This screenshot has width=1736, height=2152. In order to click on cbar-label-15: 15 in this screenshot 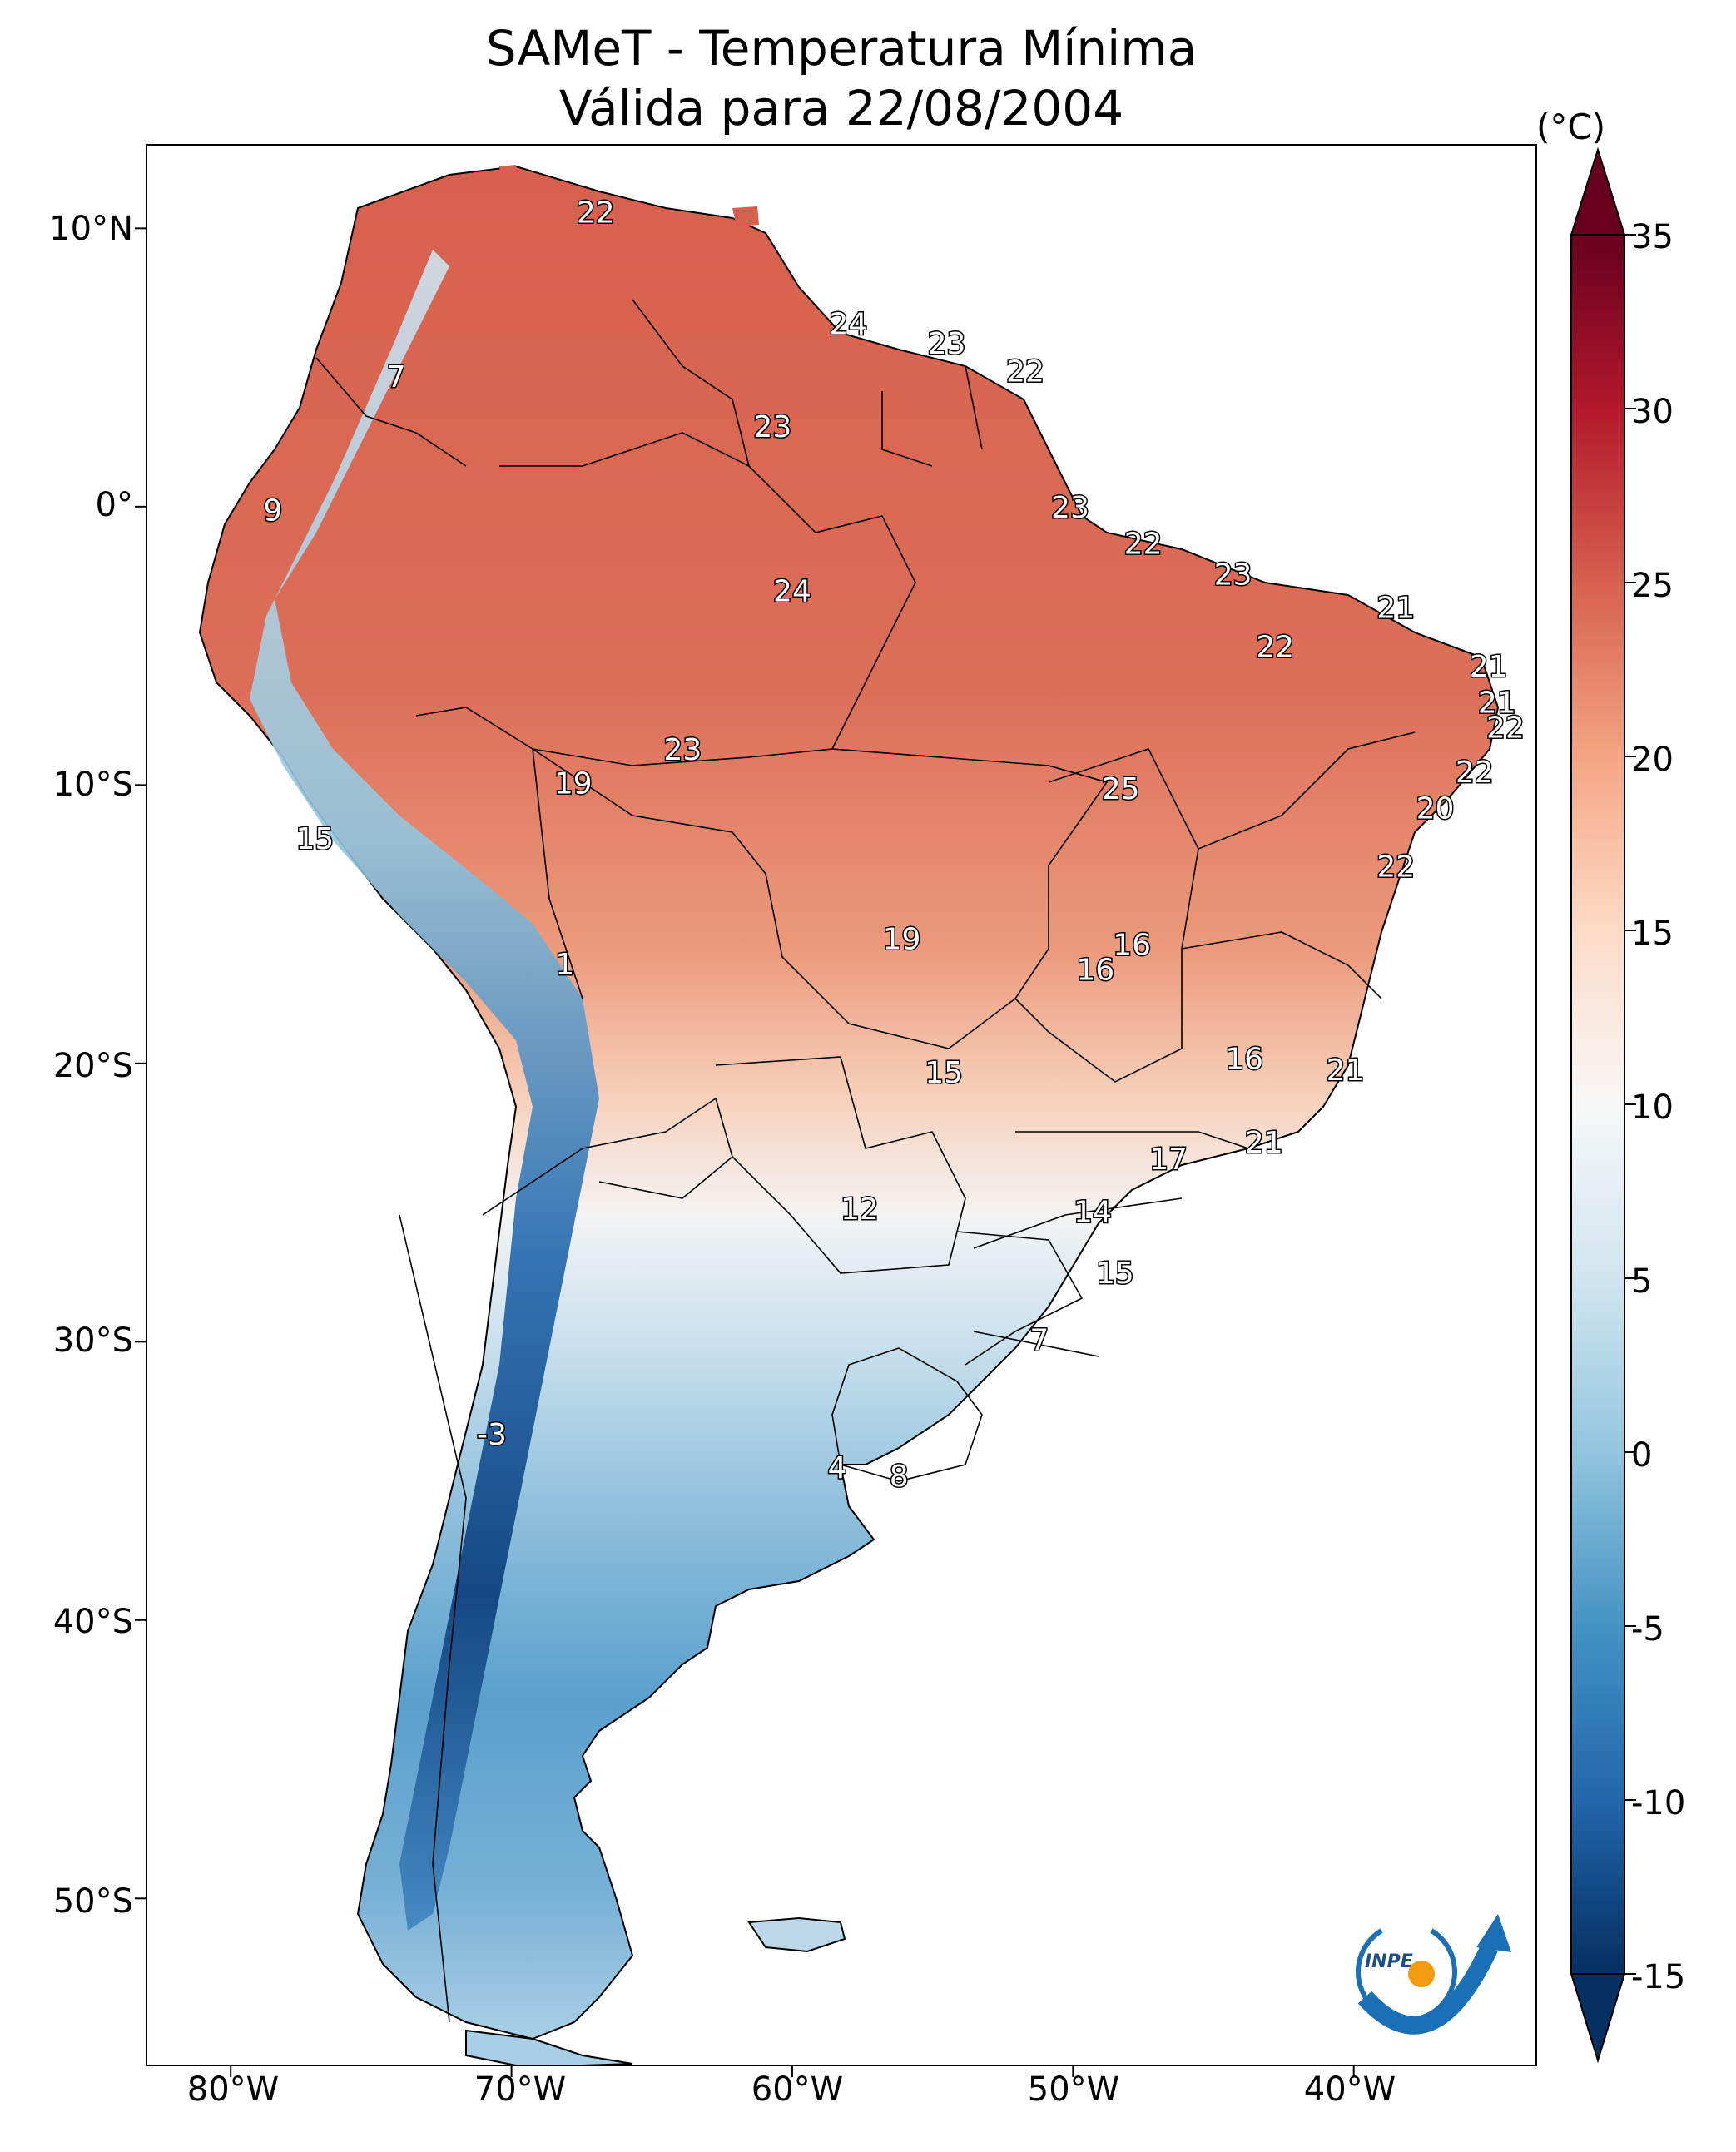, I will do `click(1652, 934)`.